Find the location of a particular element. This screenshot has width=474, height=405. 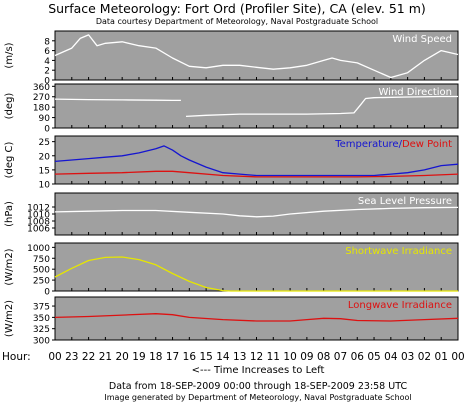

x-tick-label: 17 is located at coordinates (172, 357).